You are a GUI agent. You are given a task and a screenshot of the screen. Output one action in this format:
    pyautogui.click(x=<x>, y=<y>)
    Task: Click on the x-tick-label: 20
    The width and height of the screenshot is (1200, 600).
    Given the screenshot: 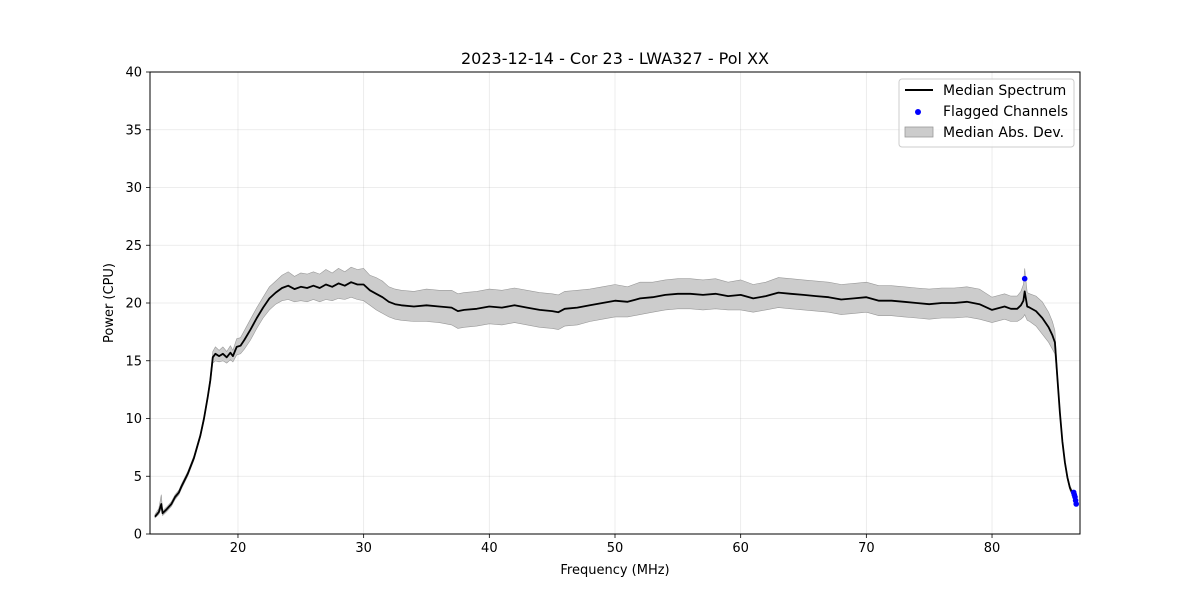 What is the action you would take?
    pyautogui.click(x=238, y=548)
    